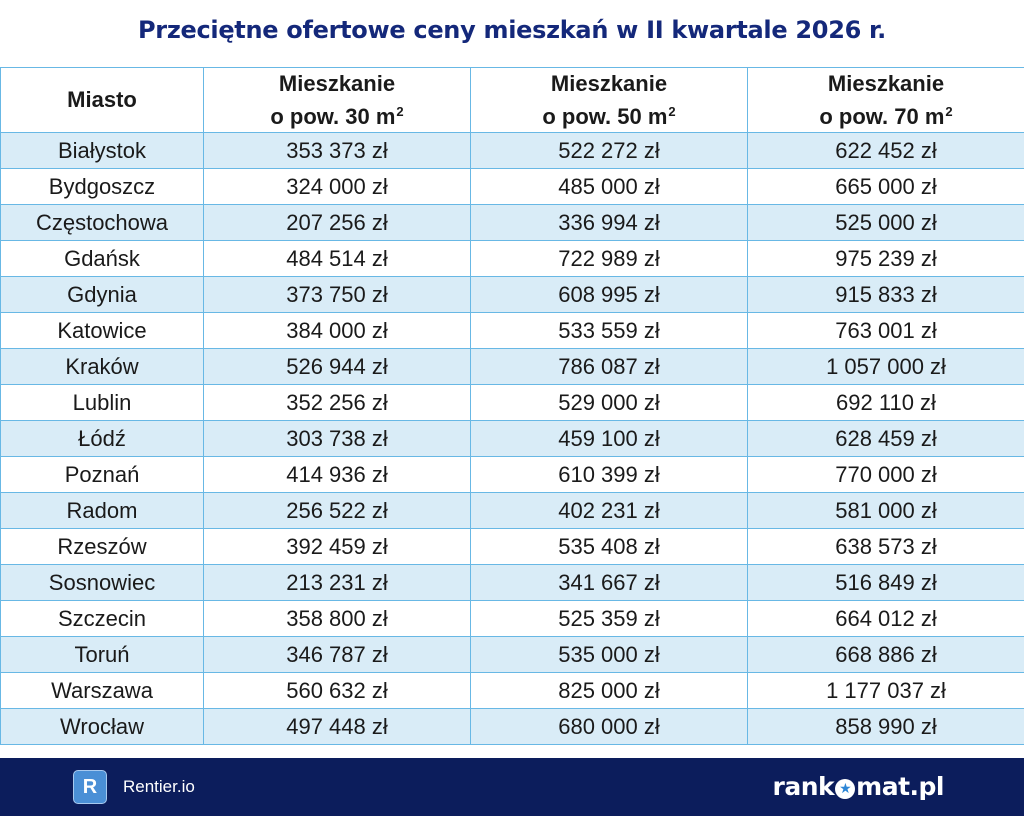 Image resolution: width=1024 pixels, height=816 pixels. Describe the element at coordinates (609, 546) in the screenshot. I see `price-50-cell: 535 408 zł` at that location.